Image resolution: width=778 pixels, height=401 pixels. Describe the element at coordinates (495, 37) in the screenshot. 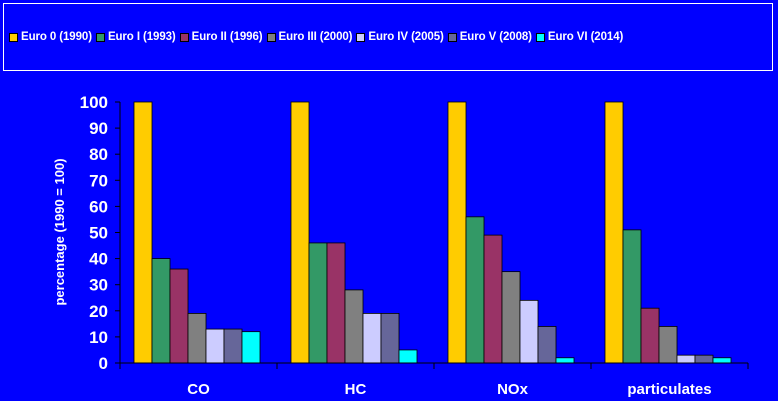

I see `legend-label: Euro V (2008)` at that location.